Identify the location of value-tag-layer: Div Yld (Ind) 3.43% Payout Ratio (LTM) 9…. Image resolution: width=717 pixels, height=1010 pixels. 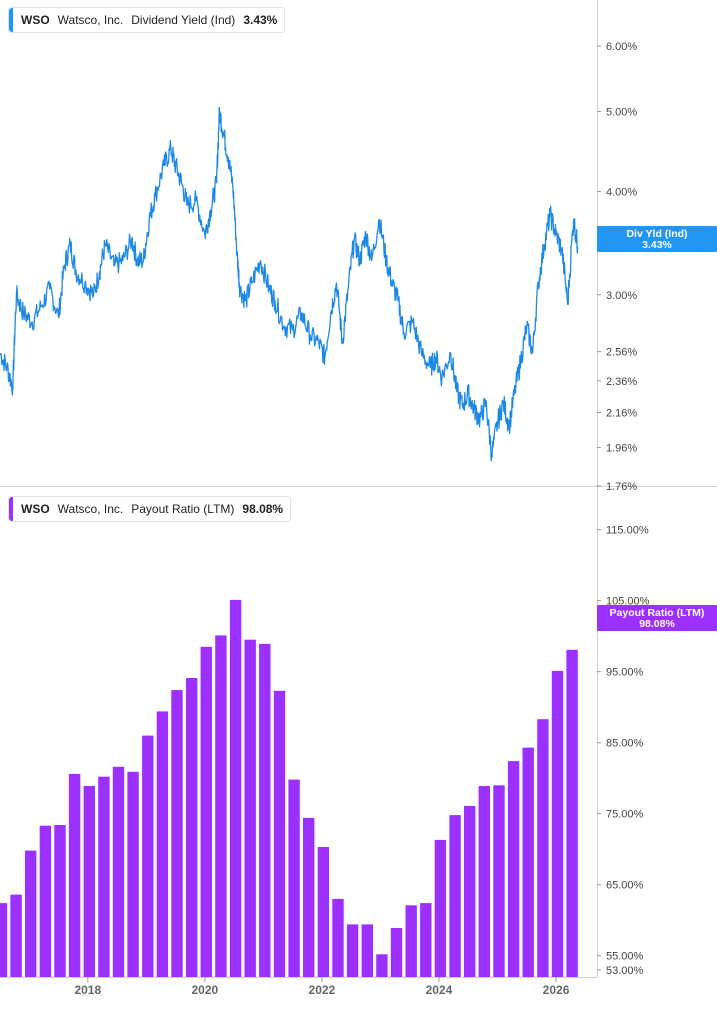
(657, 428).